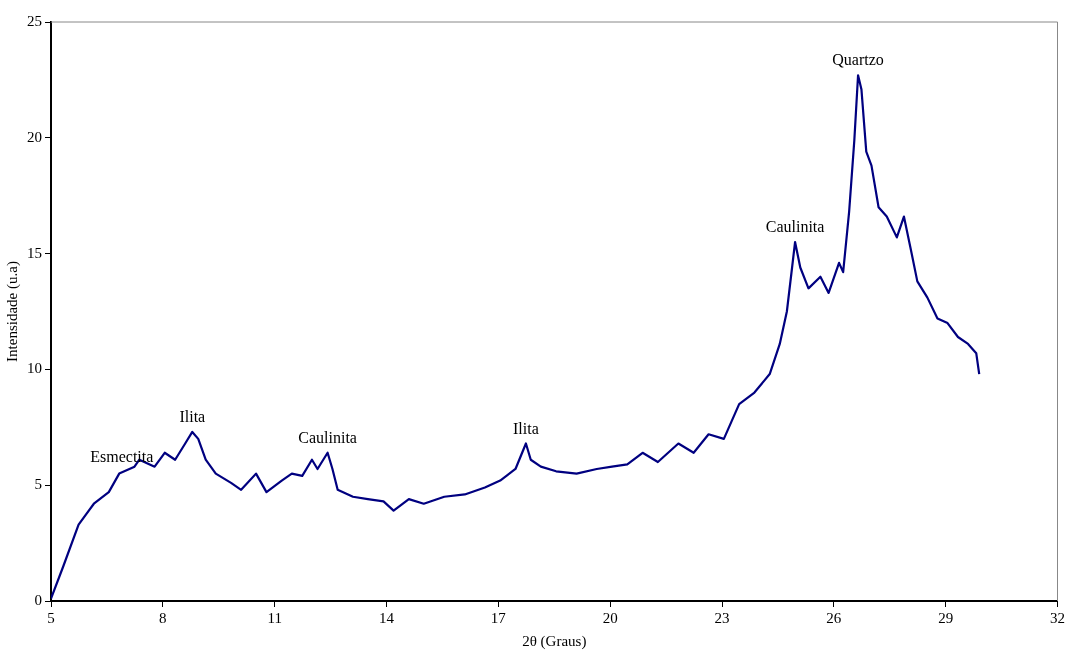 This screenshot has width=1068, height=653. Describe the element at coordinates (274, 617) in the screenshot. I see `x-tick-label: 11` at that location.